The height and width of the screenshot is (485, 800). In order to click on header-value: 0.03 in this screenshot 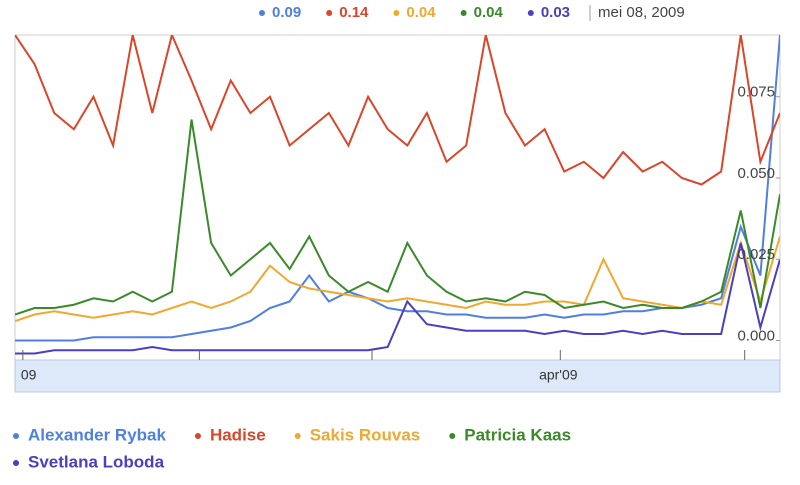, I will do `click(555, 12)`.